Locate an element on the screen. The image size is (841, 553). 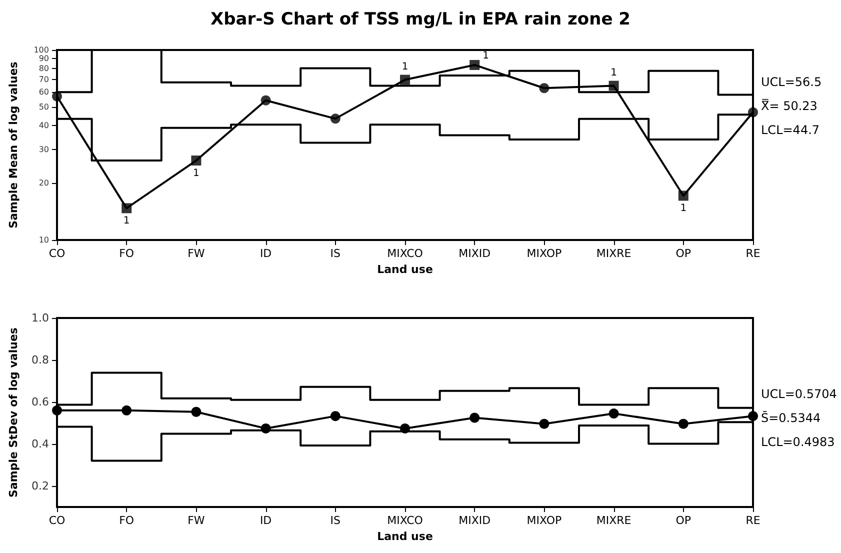
y-tick-label: 100 is located at coordinates (41, 50).